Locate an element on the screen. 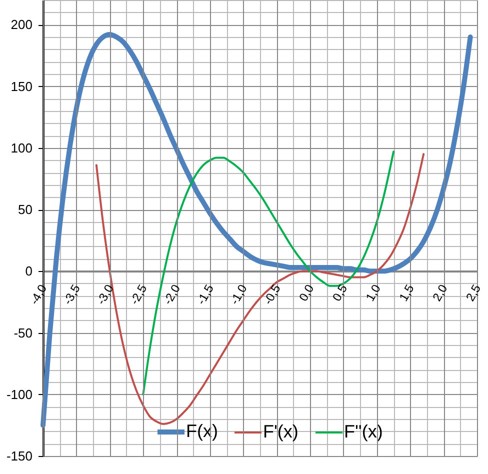 This screenshot has width=488, height=474. x-tick-label: -2,0 is located at coordinates (172, 295).